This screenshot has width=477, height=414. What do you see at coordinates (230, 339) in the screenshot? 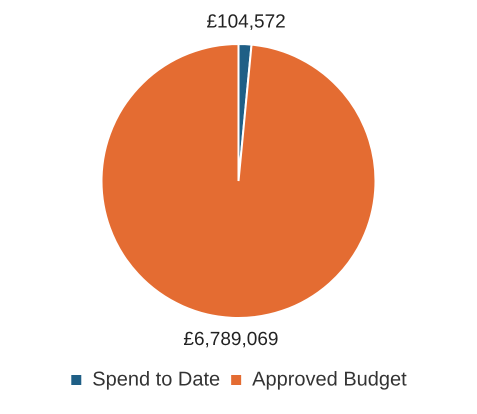
I see `data-label: £6,789,069` at bounding box center [230, 339].